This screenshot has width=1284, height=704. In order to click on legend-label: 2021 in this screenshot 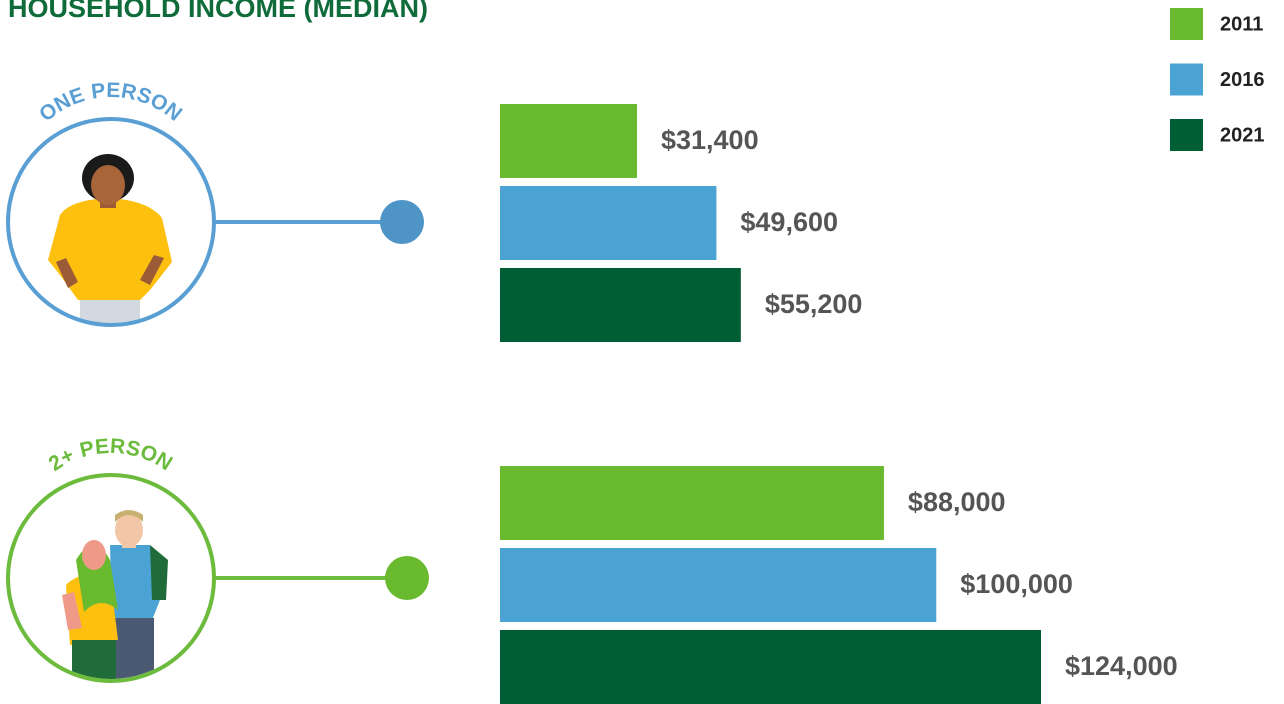, I will do `click(1242, 135)`.